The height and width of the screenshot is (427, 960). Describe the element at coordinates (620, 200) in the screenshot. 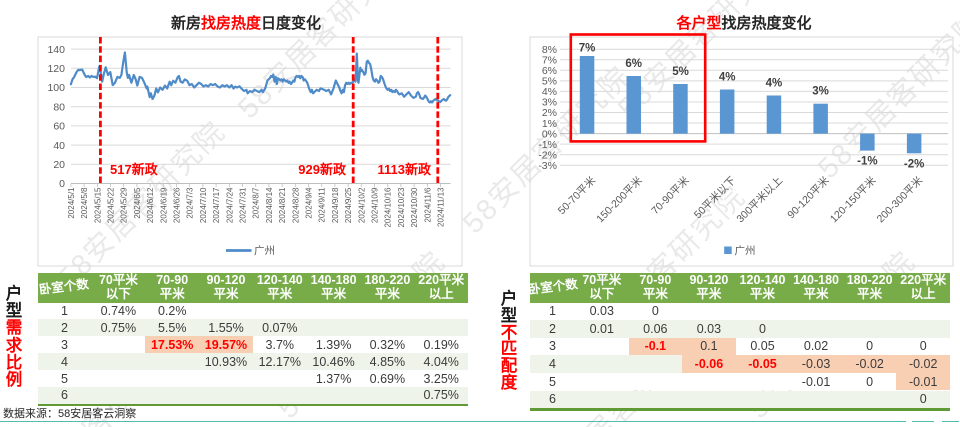

I see `svg-text: 150-200平米` at that location.